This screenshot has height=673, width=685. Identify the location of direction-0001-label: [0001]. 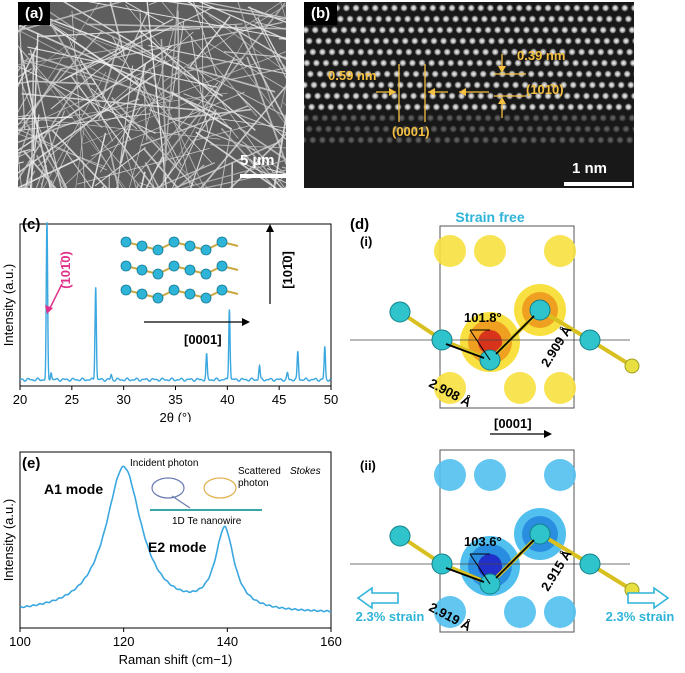
(513, 423).